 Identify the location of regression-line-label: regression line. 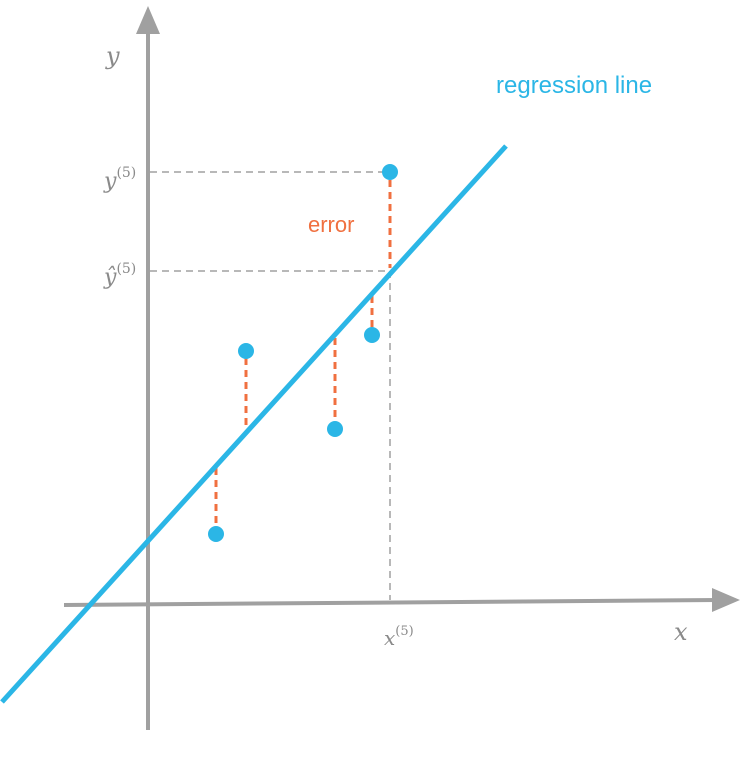
(574, 85).